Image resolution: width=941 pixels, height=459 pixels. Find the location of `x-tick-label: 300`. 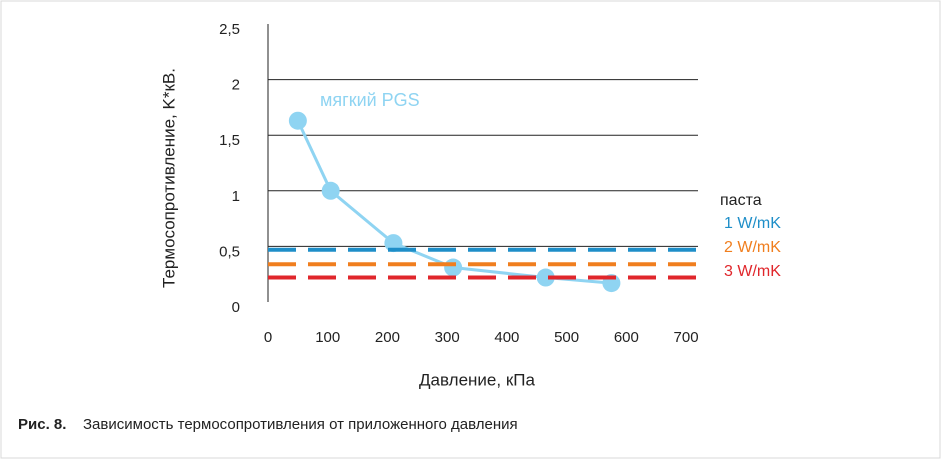

x-tick-label: 300 is located at coordinates (447, 337).